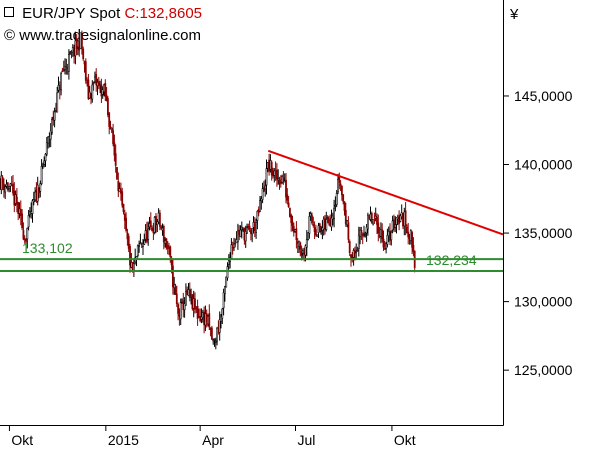  What do you see at coordinates (451, 260) in the screenshot?
I see `support-level-label: 132,234` at bounding box center [451, 260].